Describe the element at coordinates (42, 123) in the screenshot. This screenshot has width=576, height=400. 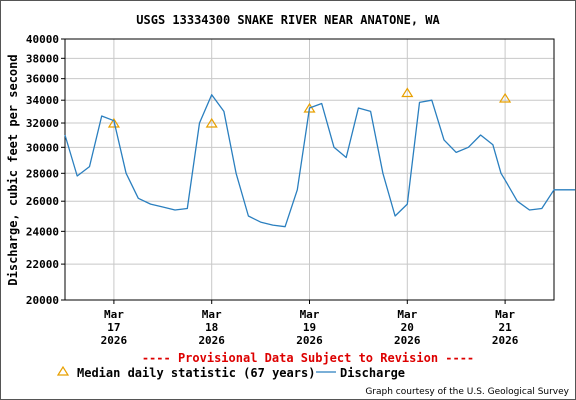
I see `y-tick-label: 32000` at that location.